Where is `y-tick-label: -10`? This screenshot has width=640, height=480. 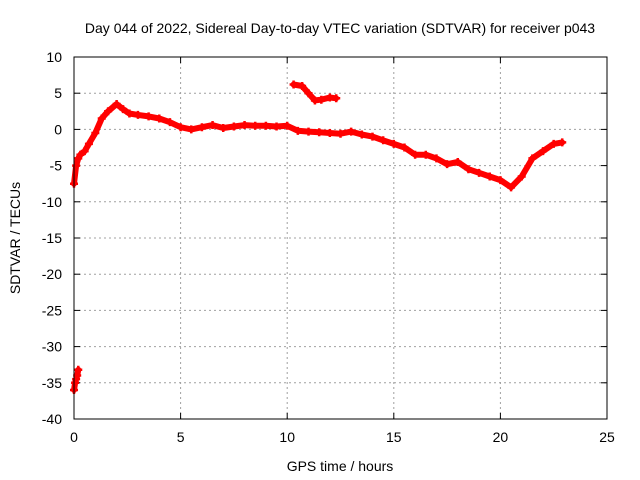
y-tick-label: -10 is located at coordinates (52, 202).